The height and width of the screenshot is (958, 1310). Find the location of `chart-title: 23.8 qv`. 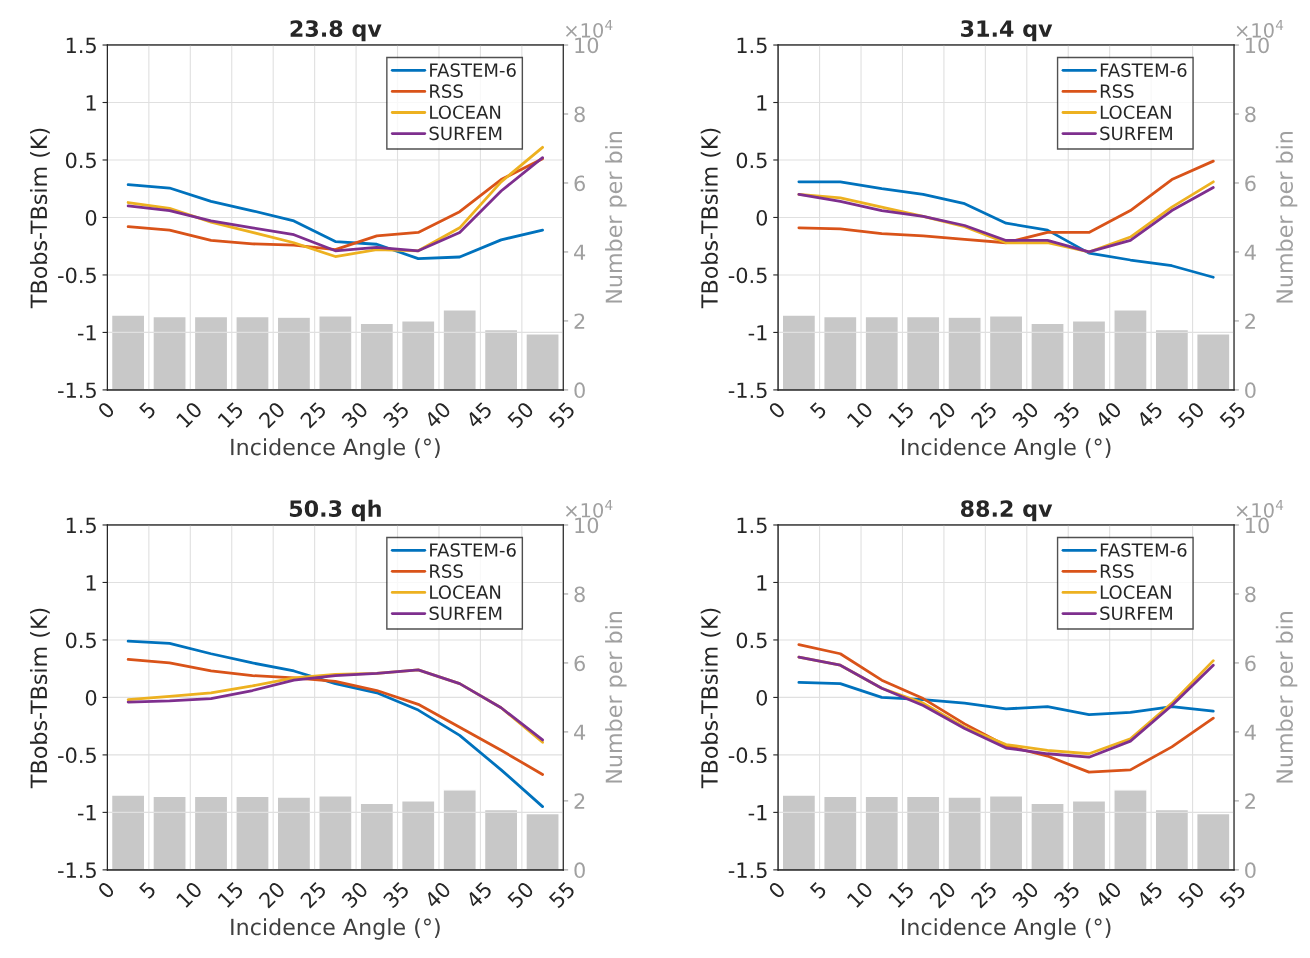

chart-title: 23.8 qv is located at coordinates (336, 31).